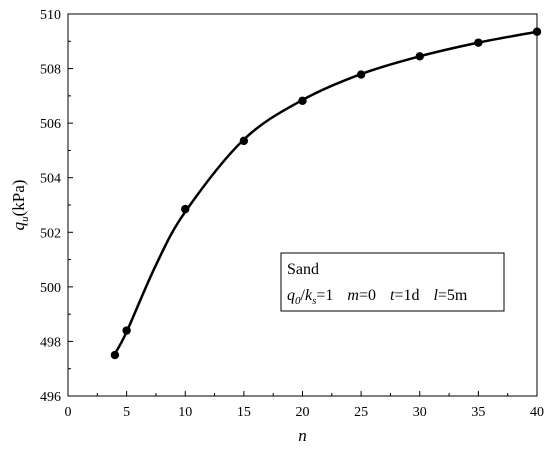 The height and width of the screenshot is (454, 550). What do you see at coordinates (50, 288) in the screenshot?
I see `y-tick-label-2: 500` at bounding box center [50, 288].